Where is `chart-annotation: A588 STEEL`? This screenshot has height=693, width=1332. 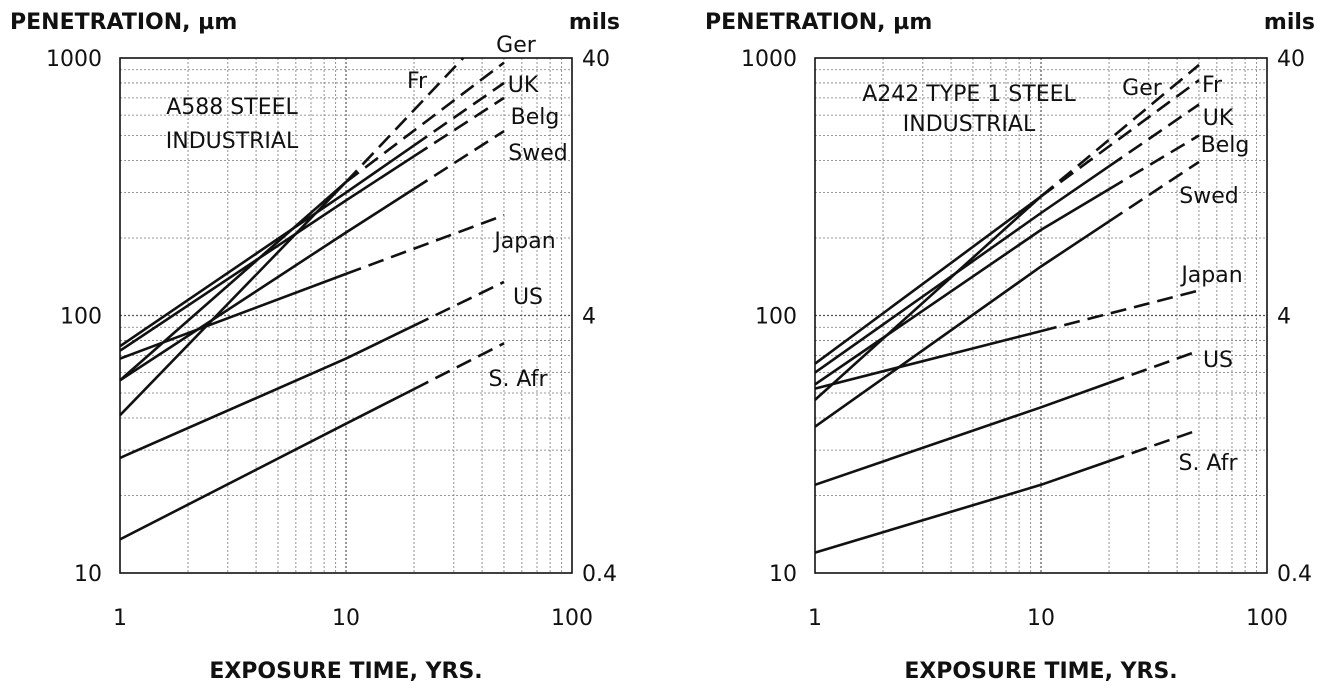 chart-annotation: A588 STEEL is located at coordinates (232, 107).